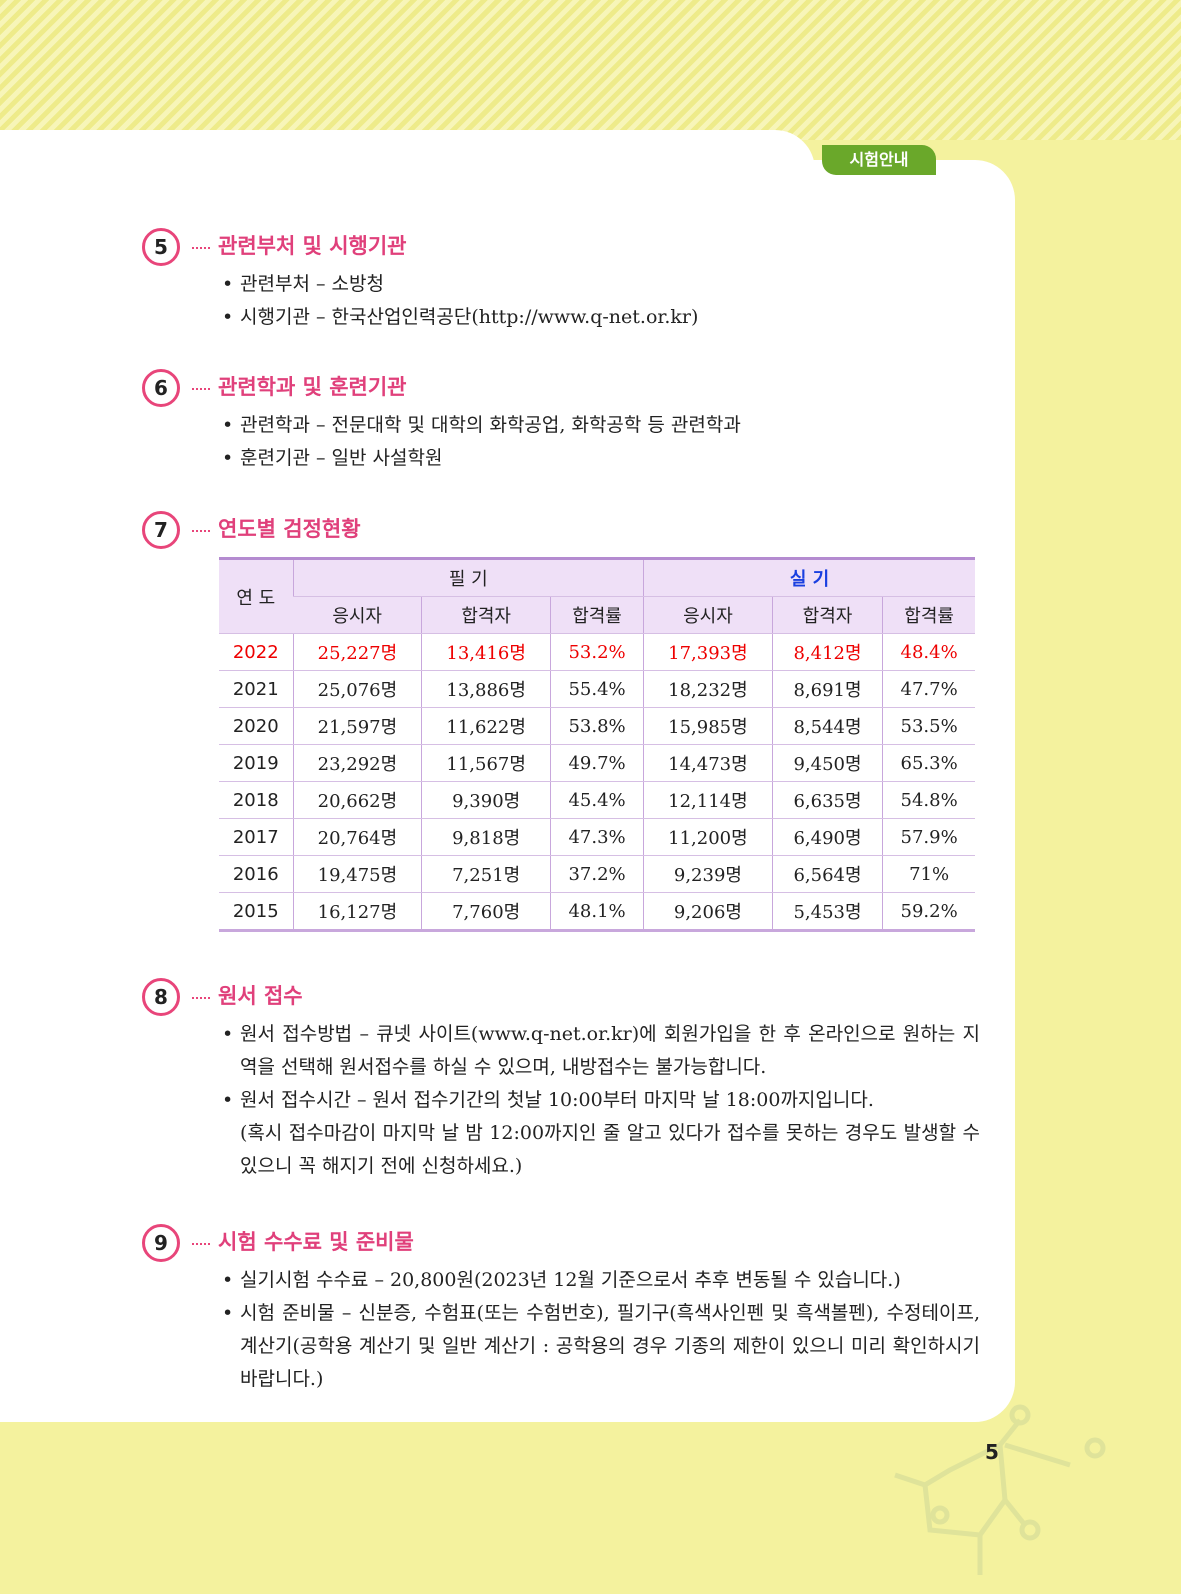 Image resolution: width=1181 pixels, height=1594 pixels. What do you see at coordinates (827, 912) in the screenshot?
I see `table-cell: 5,453명` at bounding box center [827, 912].